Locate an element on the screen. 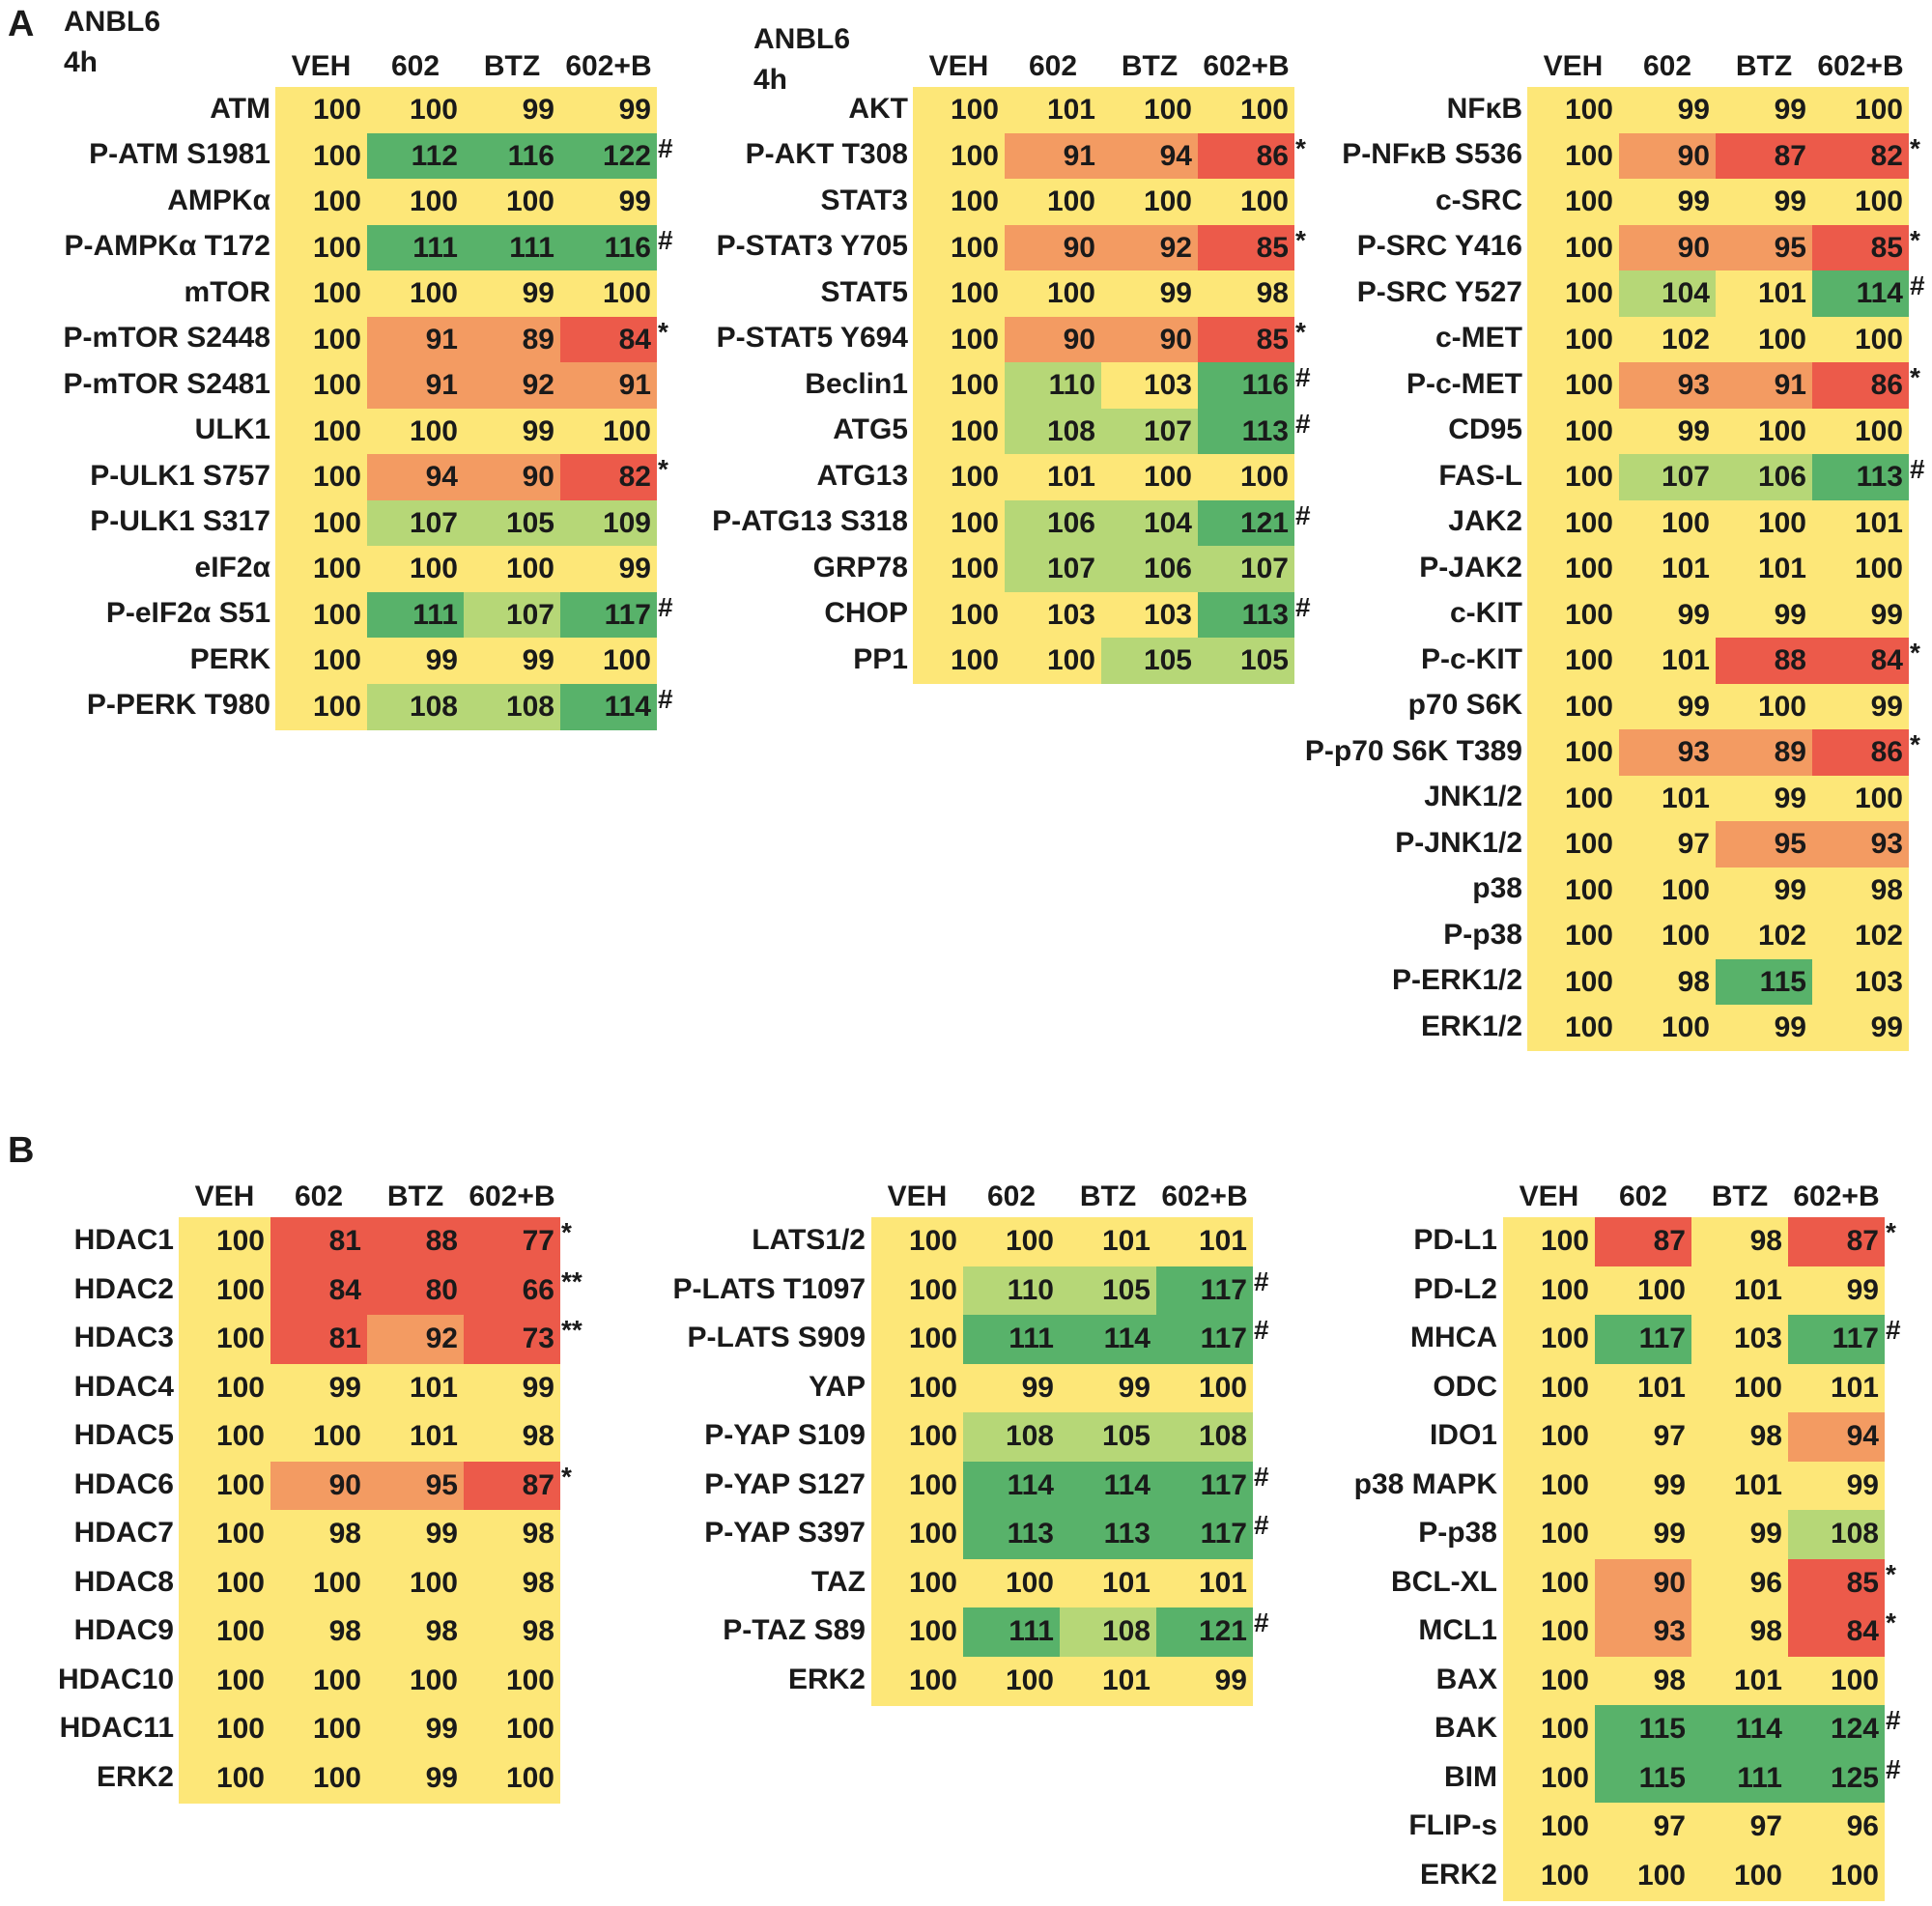  heatmap-cell: 88 is located at coordinates (415, 1241).